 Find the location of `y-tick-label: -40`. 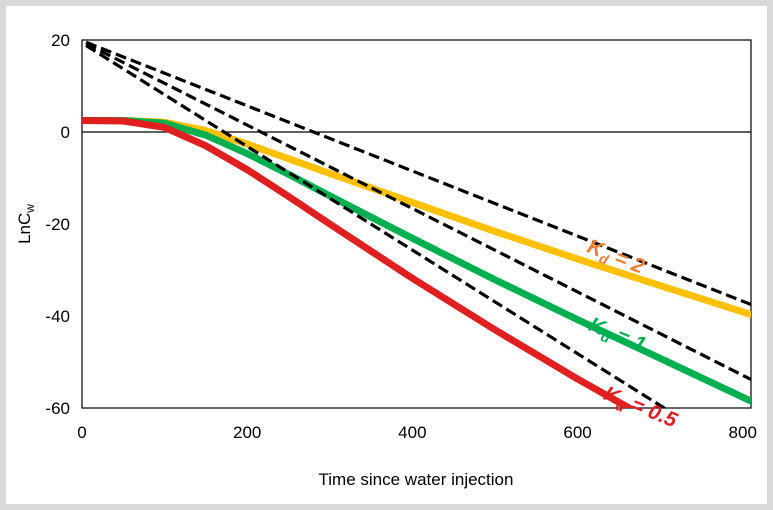

y-tick-label: -40 is located at coordinates (57, 316).